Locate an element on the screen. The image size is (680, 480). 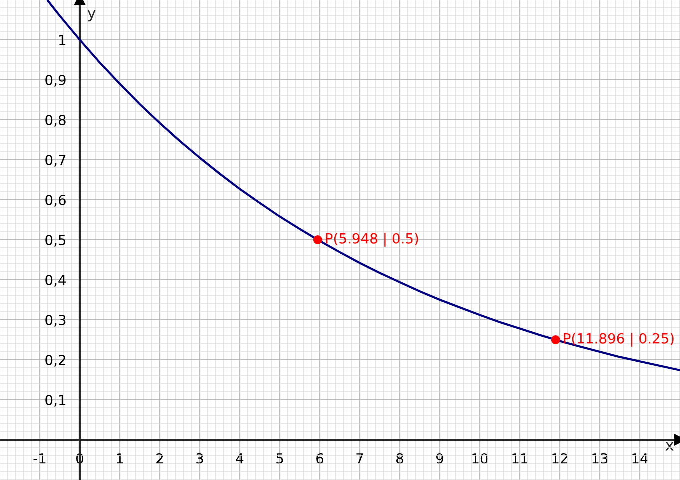
x-axis-title: x is located at coordinates (670, 446).